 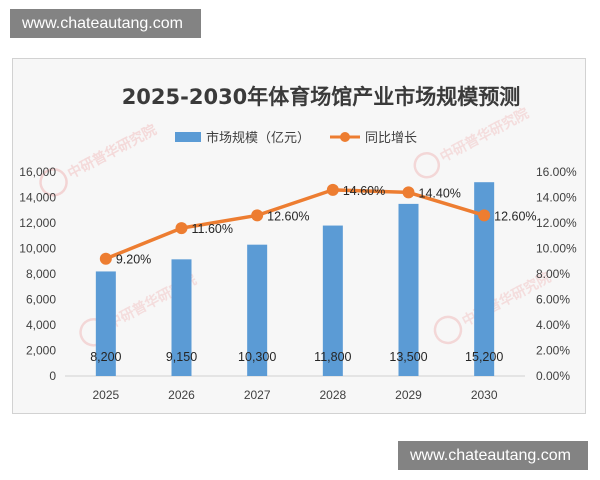 I want to click on y-left-tick-label: 14,000, so click(x=37, y=198).